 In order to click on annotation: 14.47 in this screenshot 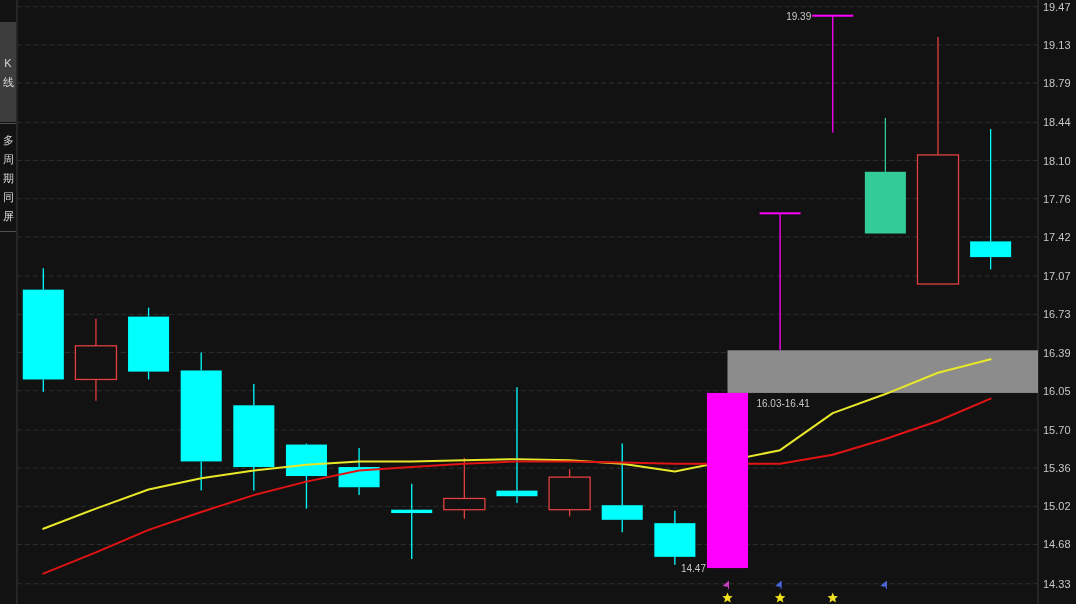, I will do `click(693, 569)`.